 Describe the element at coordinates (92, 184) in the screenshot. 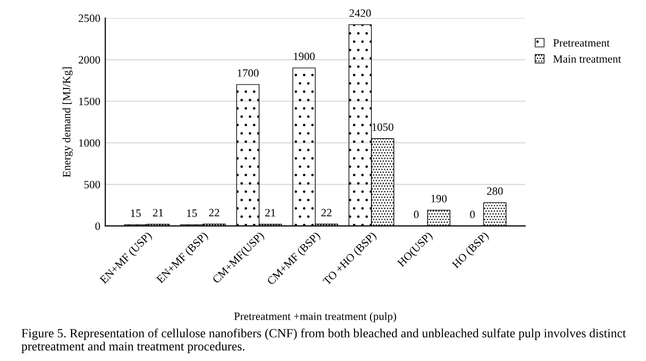

I see `y-tick-label: 500` at that location.